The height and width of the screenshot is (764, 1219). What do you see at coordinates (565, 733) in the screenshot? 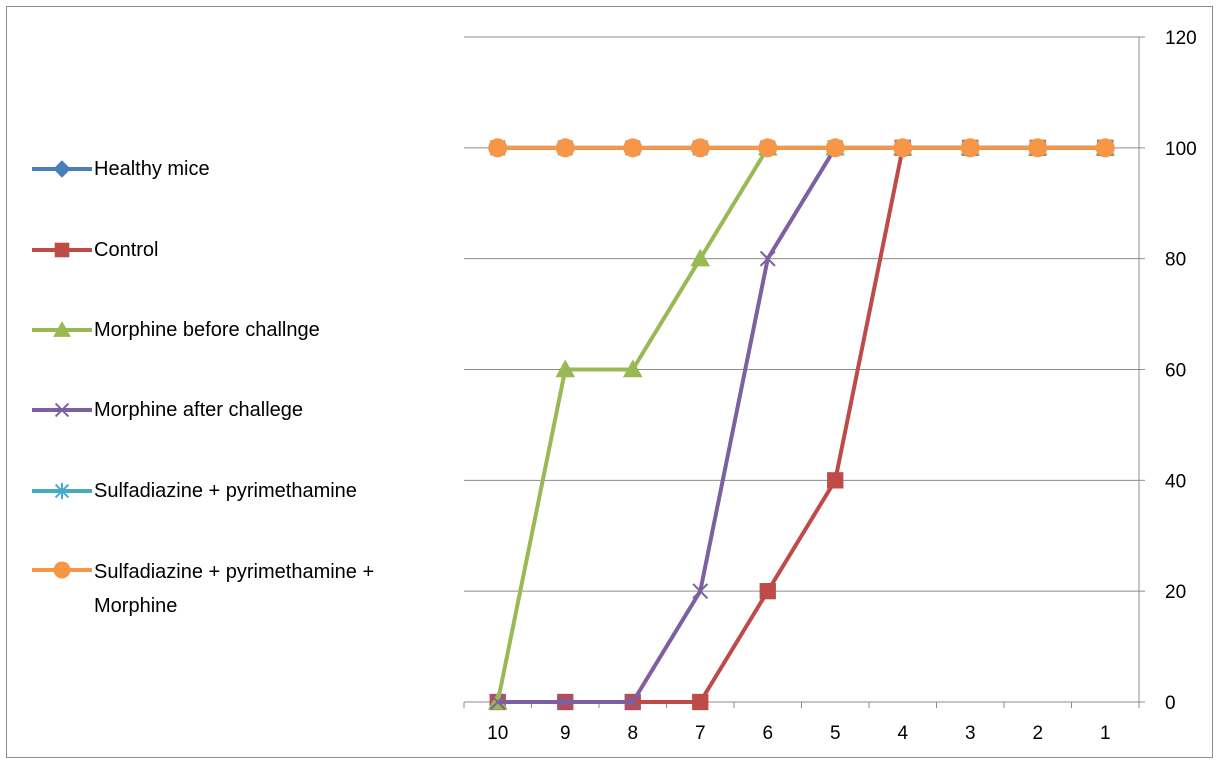
I see `x-tick-label: 9` at bounding box center [565, 733].